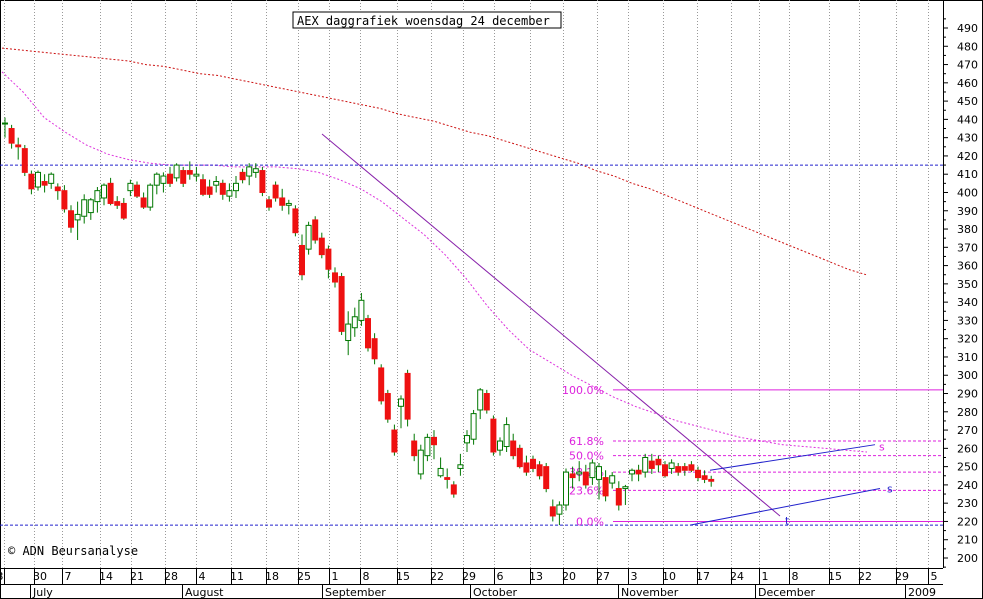  Describe the element at coordinates (355, 592) in the screenshot. I see `x-month-label: September` at that location.